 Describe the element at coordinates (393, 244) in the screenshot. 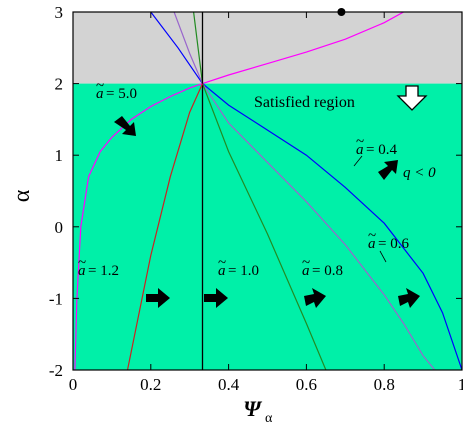

I see `annotation-text: = 0.6` at that location.